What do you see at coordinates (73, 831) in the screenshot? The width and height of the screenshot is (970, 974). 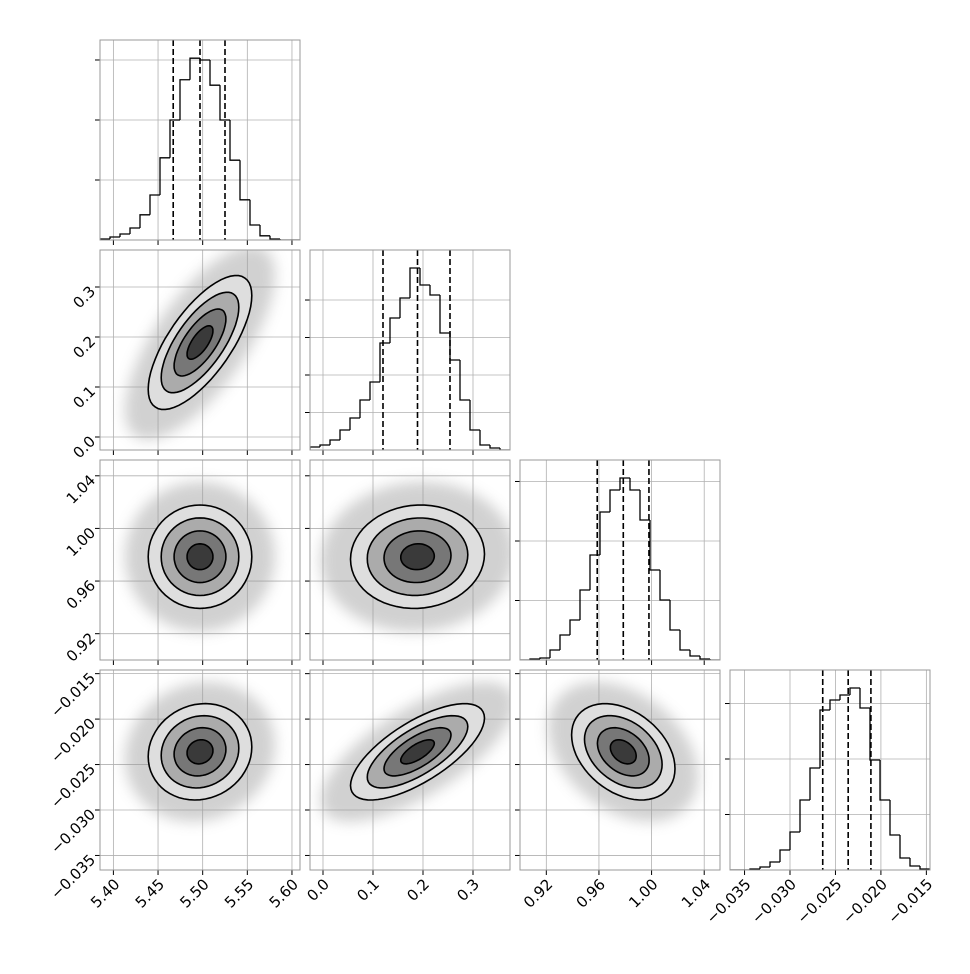 I see `y-tick-label: −0.030` at bounding box center [73, 831].